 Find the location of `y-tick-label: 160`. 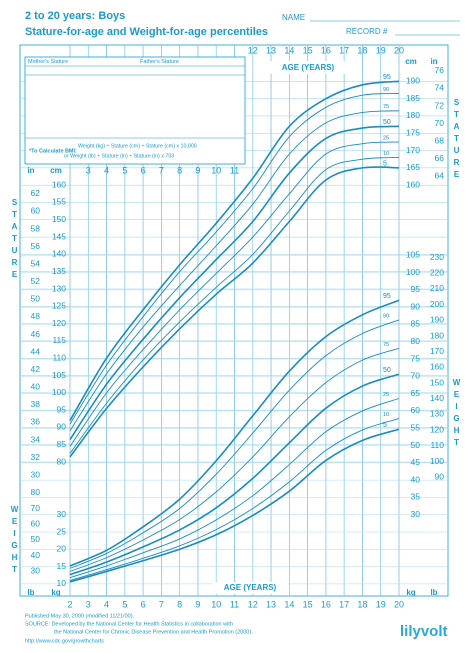

y-tick-label: 160 is located at coordinates (59, 184).